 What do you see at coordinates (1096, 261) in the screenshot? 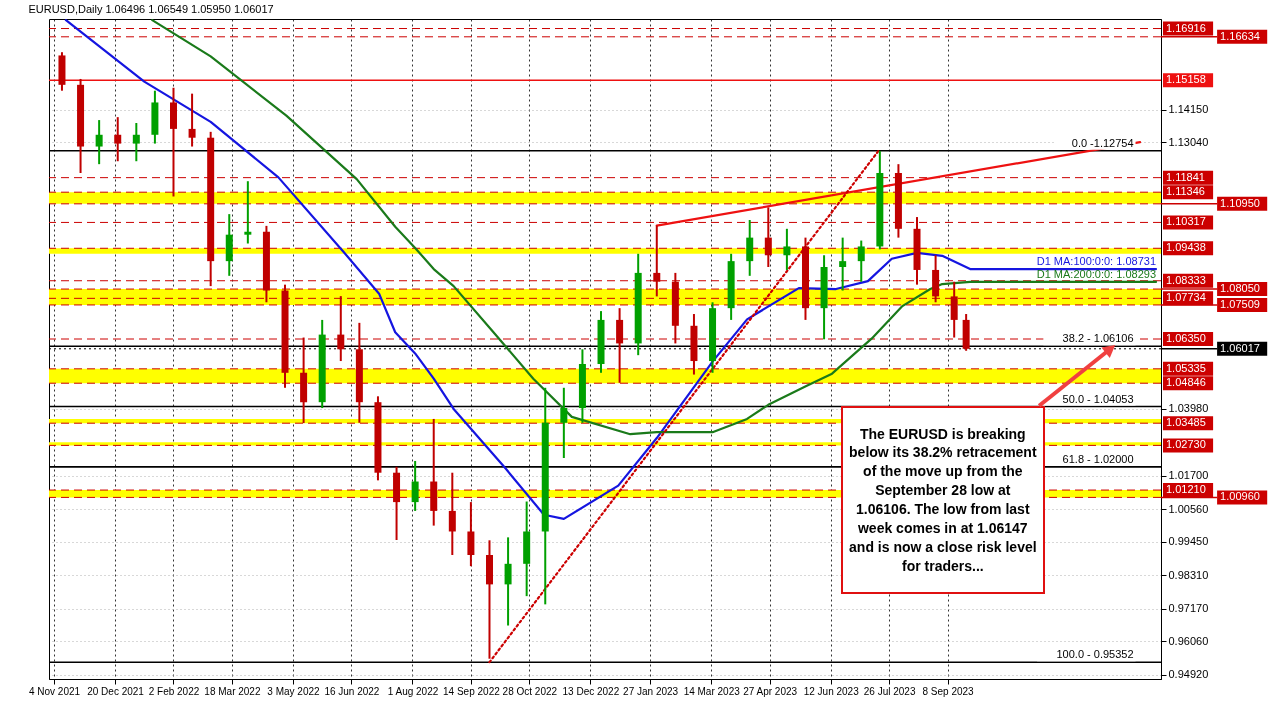
I see `series-label: D1 MA:100:0:0: 1.08731` at bounding box center [1096, 261].